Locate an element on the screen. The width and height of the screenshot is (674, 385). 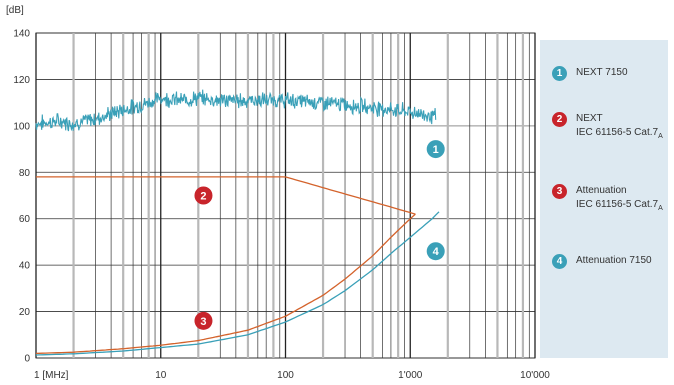
x-tick-label: 1'000 is located at coordinates (410, 375).